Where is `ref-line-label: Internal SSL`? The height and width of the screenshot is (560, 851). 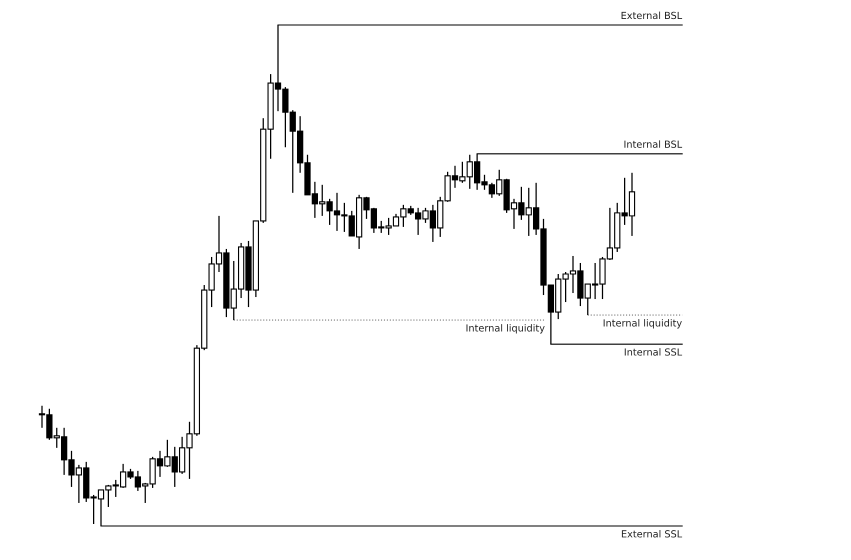 ref-line-label: Internal SSL is located at coordinates (653, 352).